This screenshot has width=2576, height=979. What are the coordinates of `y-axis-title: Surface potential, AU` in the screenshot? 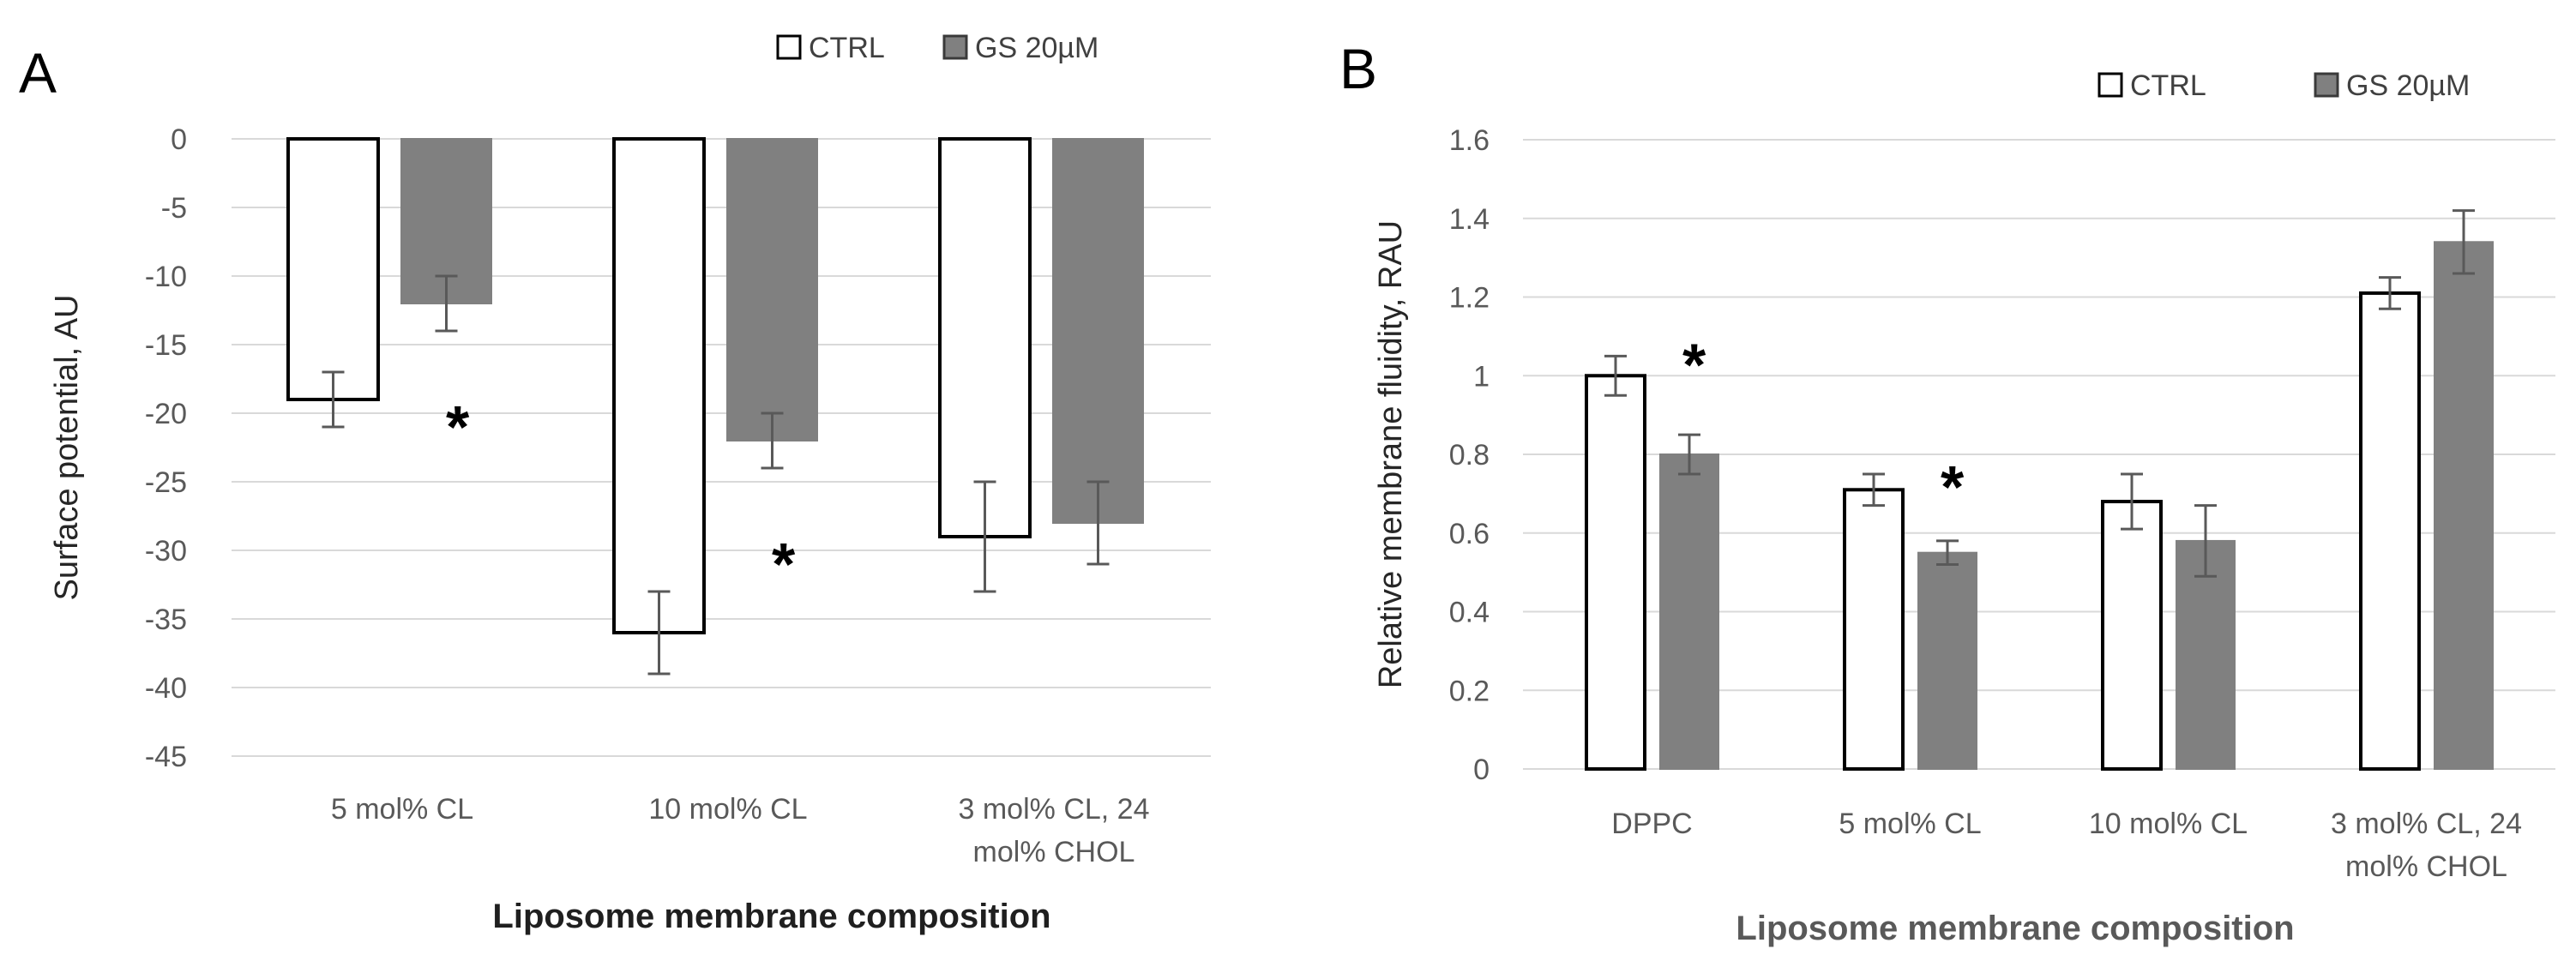 It's located at (67, 448).